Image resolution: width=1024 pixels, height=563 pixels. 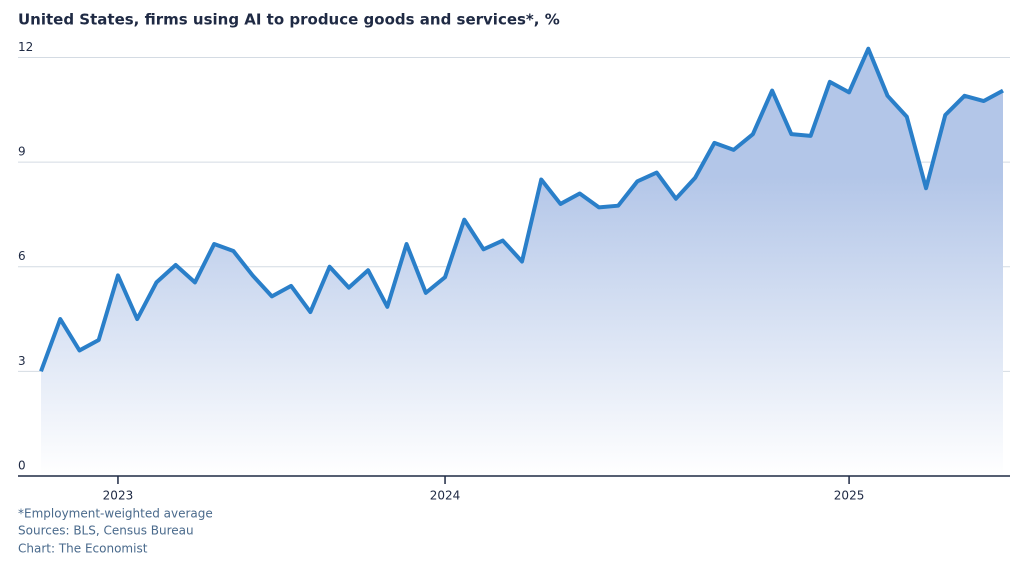 What do you see at coordinates (118, 496) in the screenshot?
I see `x-tick-label: 2023` at bounding box center [118, 496].